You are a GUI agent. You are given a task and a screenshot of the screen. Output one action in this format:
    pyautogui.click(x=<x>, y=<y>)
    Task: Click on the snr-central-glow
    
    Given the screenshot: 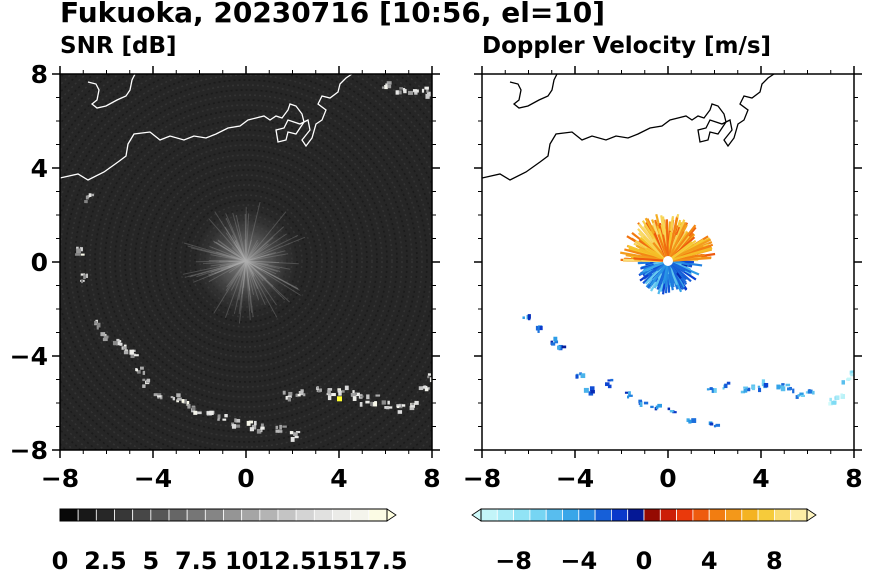 What is the action you would take?
    pyautogui.click(x=246, y=261)
    